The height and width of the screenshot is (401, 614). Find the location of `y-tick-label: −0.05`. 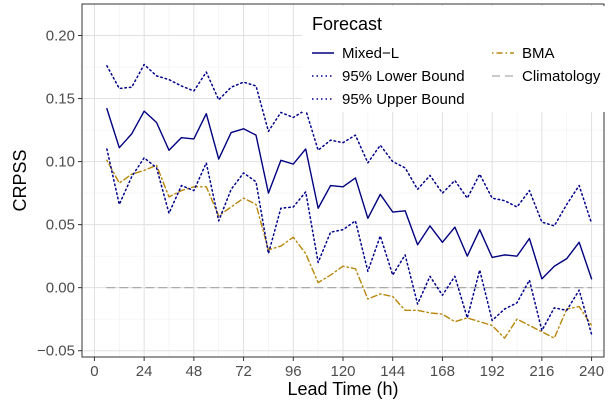

y-tick-label: −0.05 is located at coordinates (56, 351).